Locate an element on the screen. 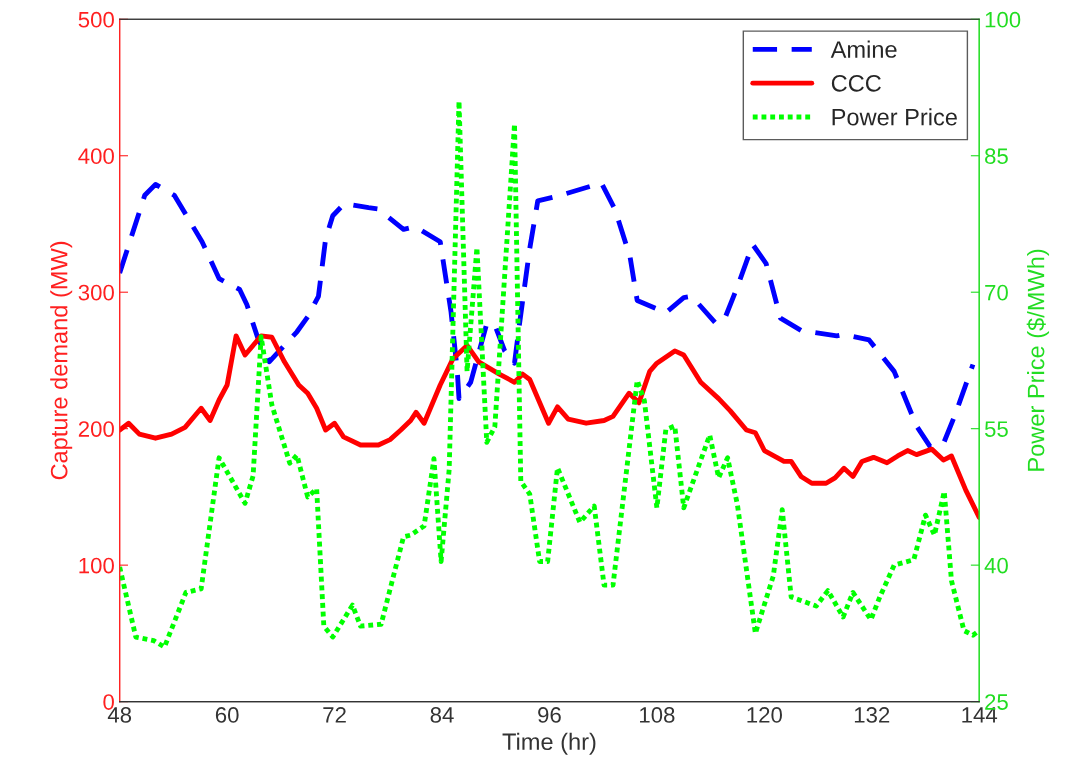  y-tick-label: 400 is located at coordinates (96, 156).